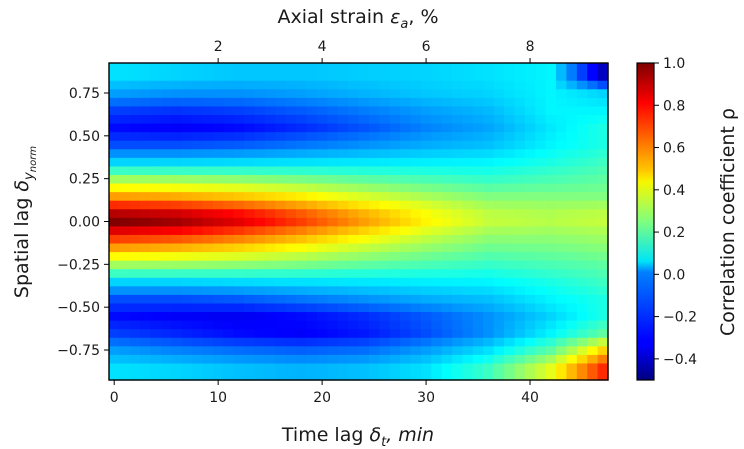 This screenshot has height=449, width=744. What do you see at coordinates (674, 191) in the screenshot?
I see `colorbar-tick-label: 0.4` at bounding box center [674, 191].